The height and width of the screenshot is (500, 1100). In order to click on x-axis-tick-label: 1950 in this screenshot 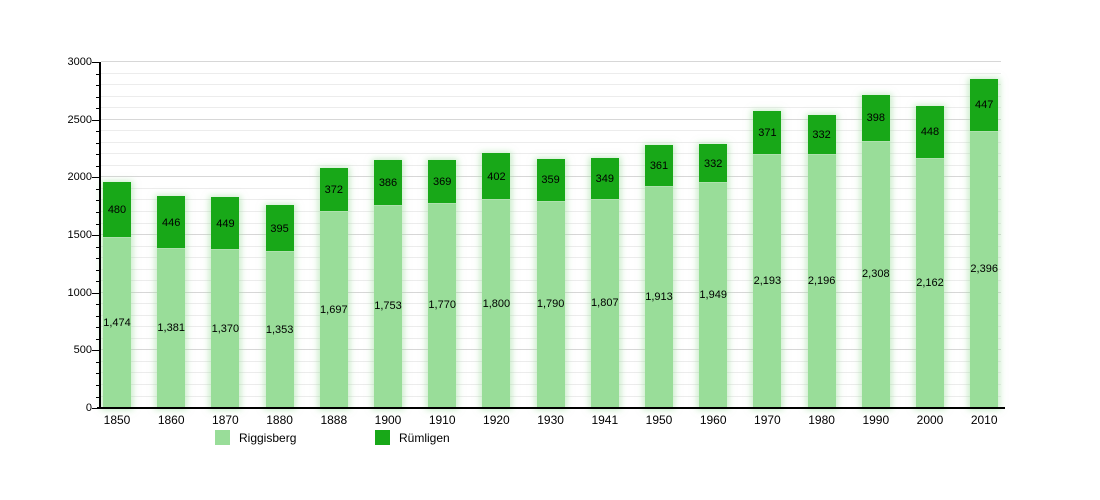, I will do `click(659, 420)`.